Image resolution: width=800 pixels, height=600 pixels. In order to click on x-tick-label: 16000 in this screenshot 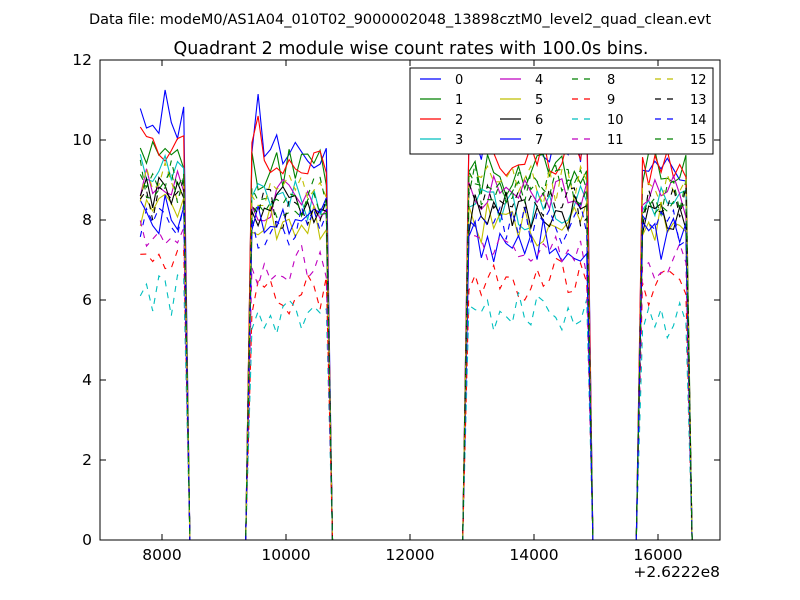, I will do `click(657, 555)`.